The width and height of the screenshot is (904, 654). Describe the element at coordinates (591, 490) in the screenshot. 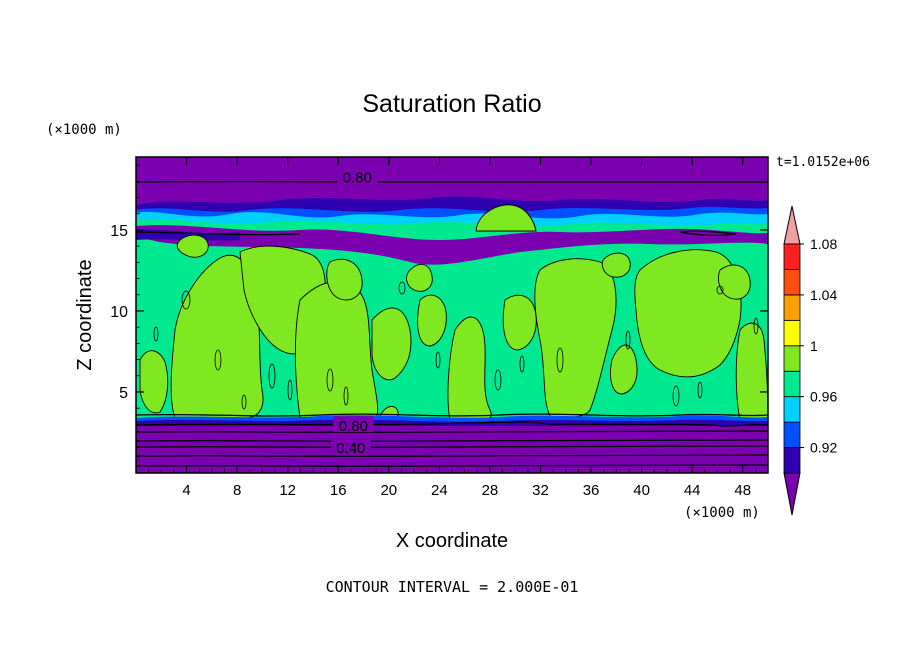

I see `x-tick-label: 36` at that location.